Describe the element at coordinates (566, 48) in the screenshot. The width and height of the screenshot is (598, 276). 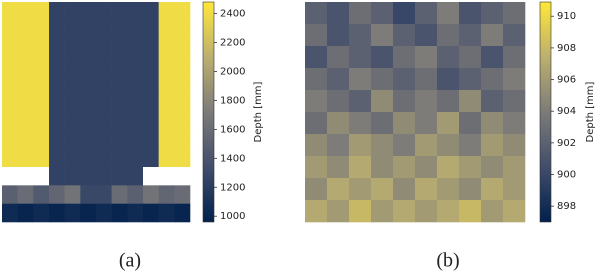
I see `colorbar-tick-label: 908` at that location.